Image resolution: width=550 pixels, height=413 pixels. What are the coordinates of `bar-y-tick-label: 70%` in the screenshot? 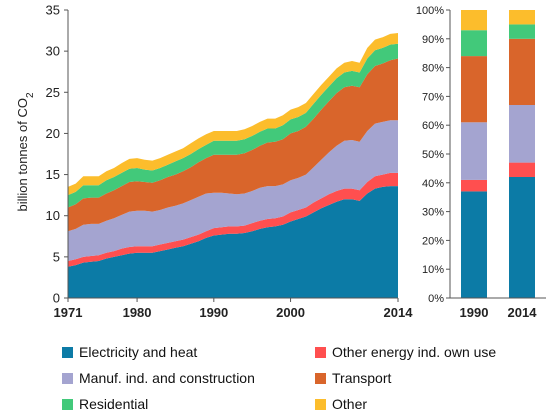 It's located at (433, 97).